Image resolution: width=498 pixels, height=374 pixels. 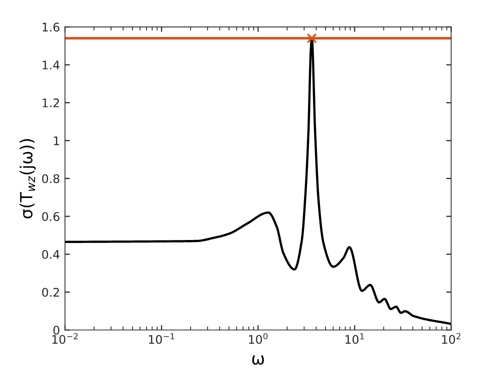 What do you see at coordinates (50, 292) in the screenshot?
I see `y-tick-label: 0.2` at bounding box center [50, 292].